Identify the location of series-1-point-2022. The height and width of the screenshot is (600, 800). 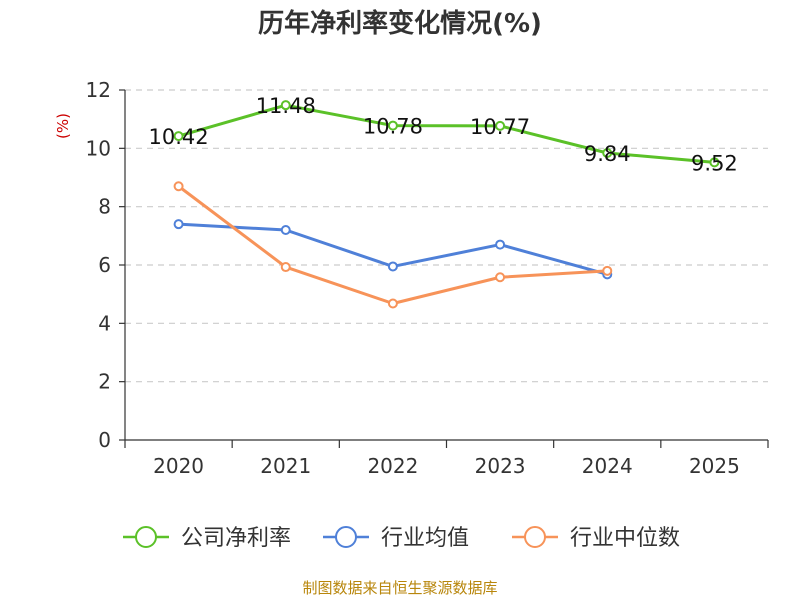
(392, 266).